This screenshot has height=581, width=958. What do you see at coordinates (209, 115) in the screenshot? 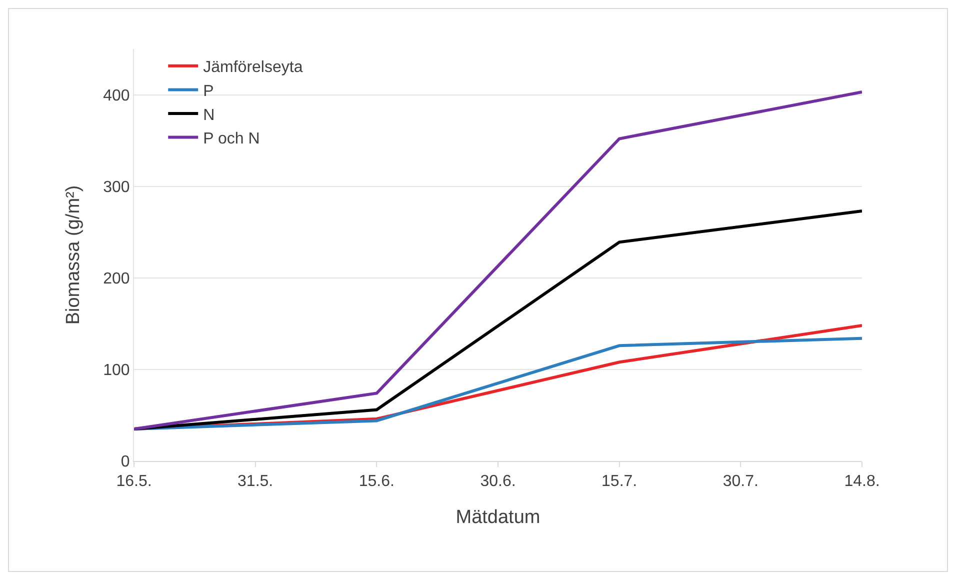
I see `legend-label: N` at bounding box center [209, 115].